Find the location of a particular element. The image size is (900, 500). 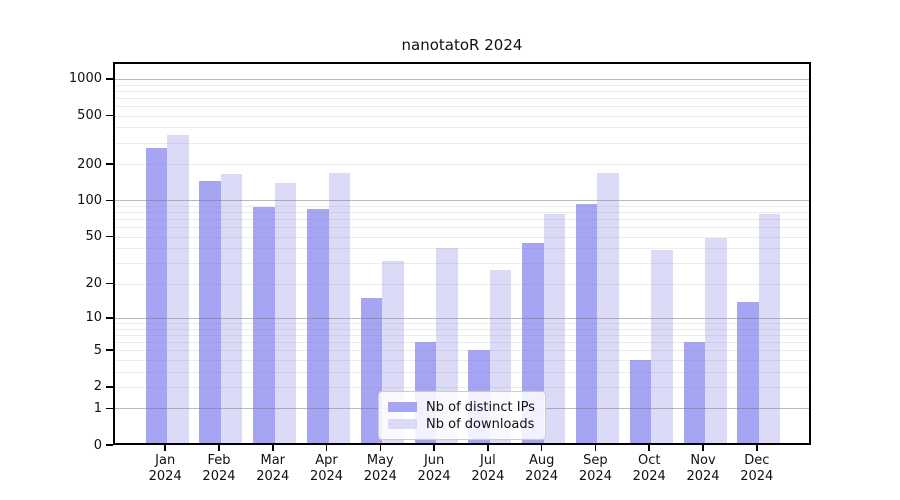

bar-downloads-aug is located at coordinates (554, 328).